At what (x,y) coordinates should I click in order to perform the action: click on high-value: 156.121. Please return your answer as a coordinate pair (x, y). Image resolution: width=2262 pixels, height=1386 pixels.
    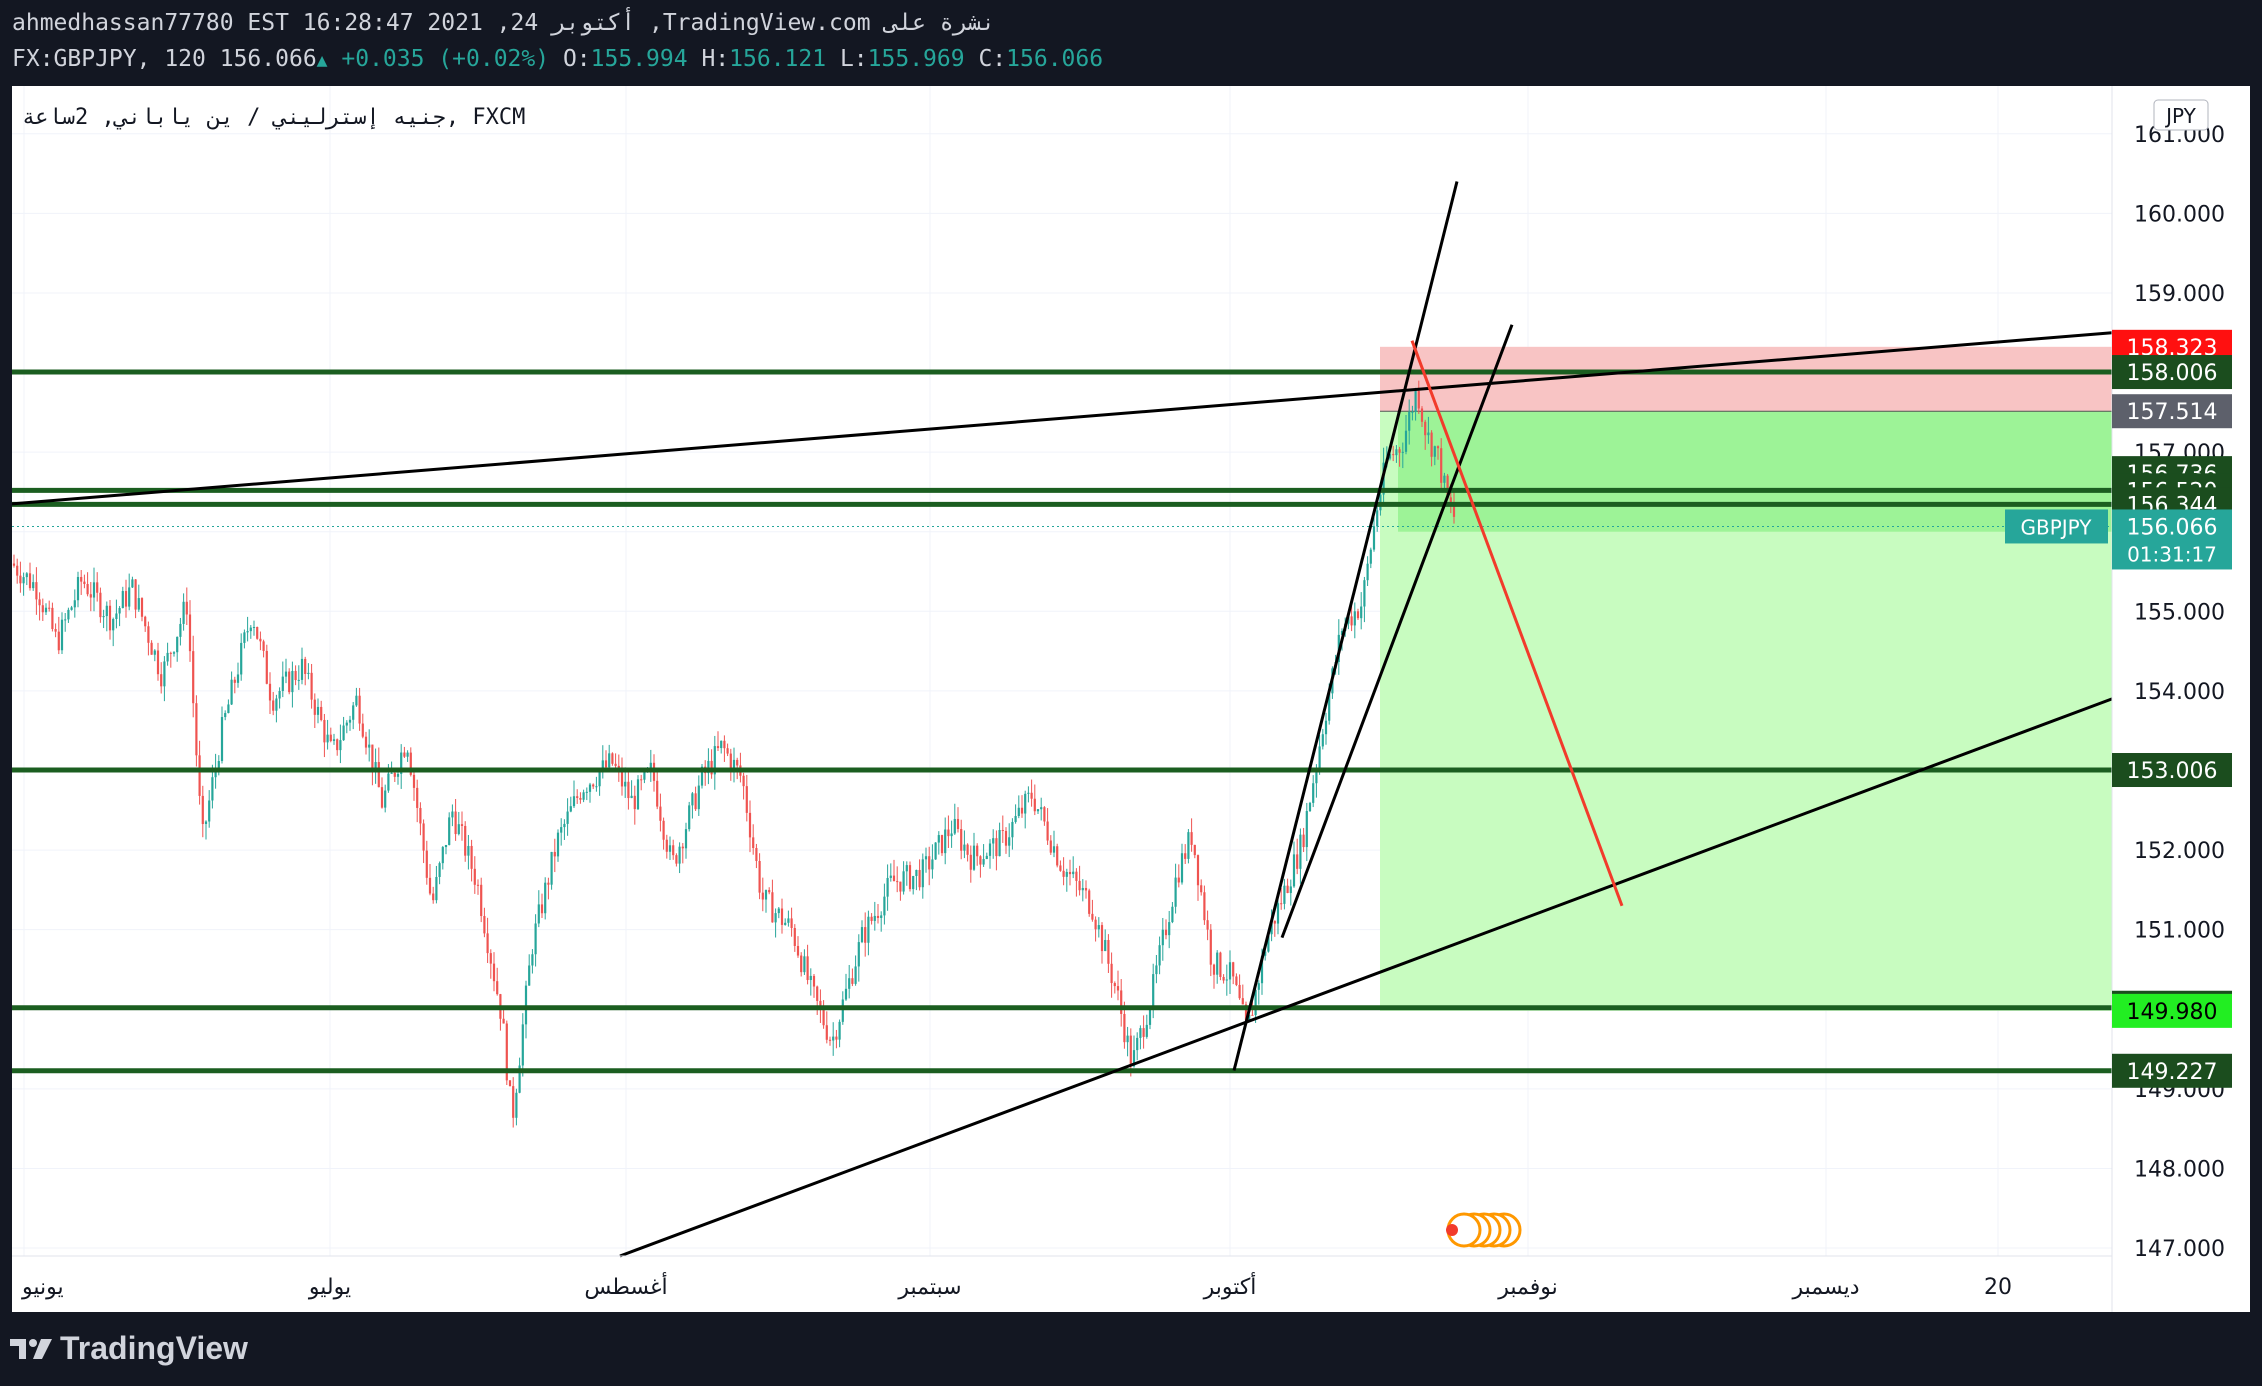
    Looking at the image, I should click on (778, 59).